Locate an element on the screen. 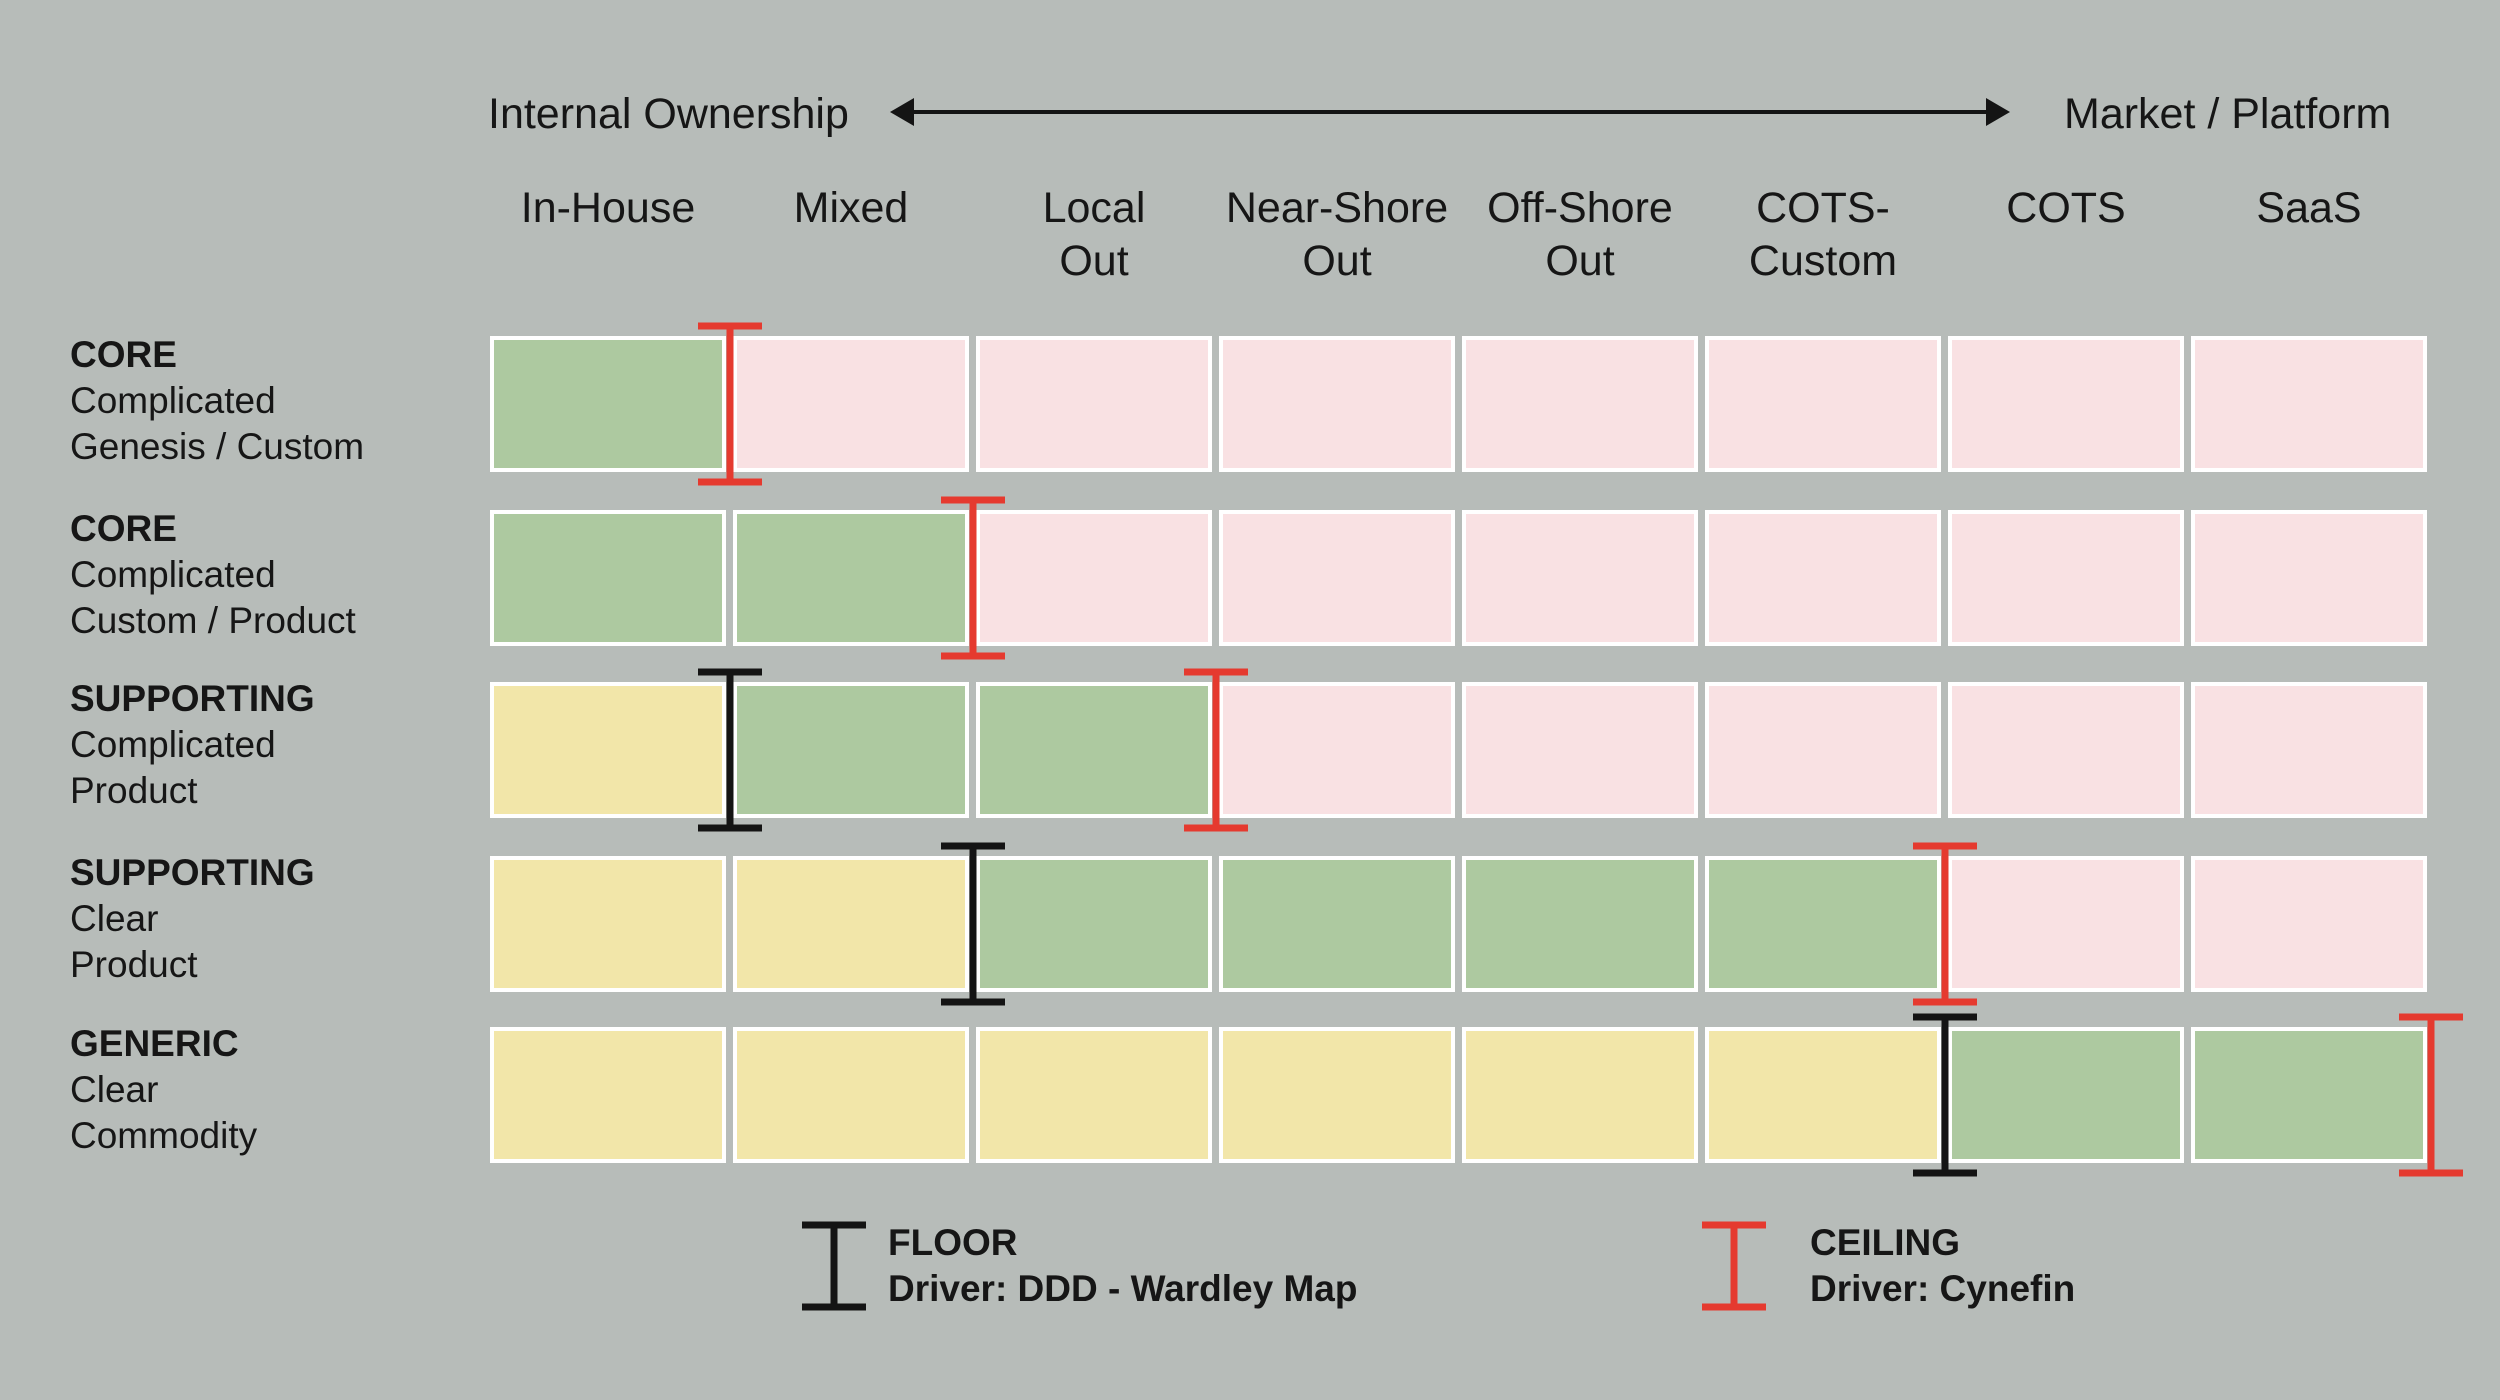  column-header-6: COTS is located at coordinates (2066, 208).